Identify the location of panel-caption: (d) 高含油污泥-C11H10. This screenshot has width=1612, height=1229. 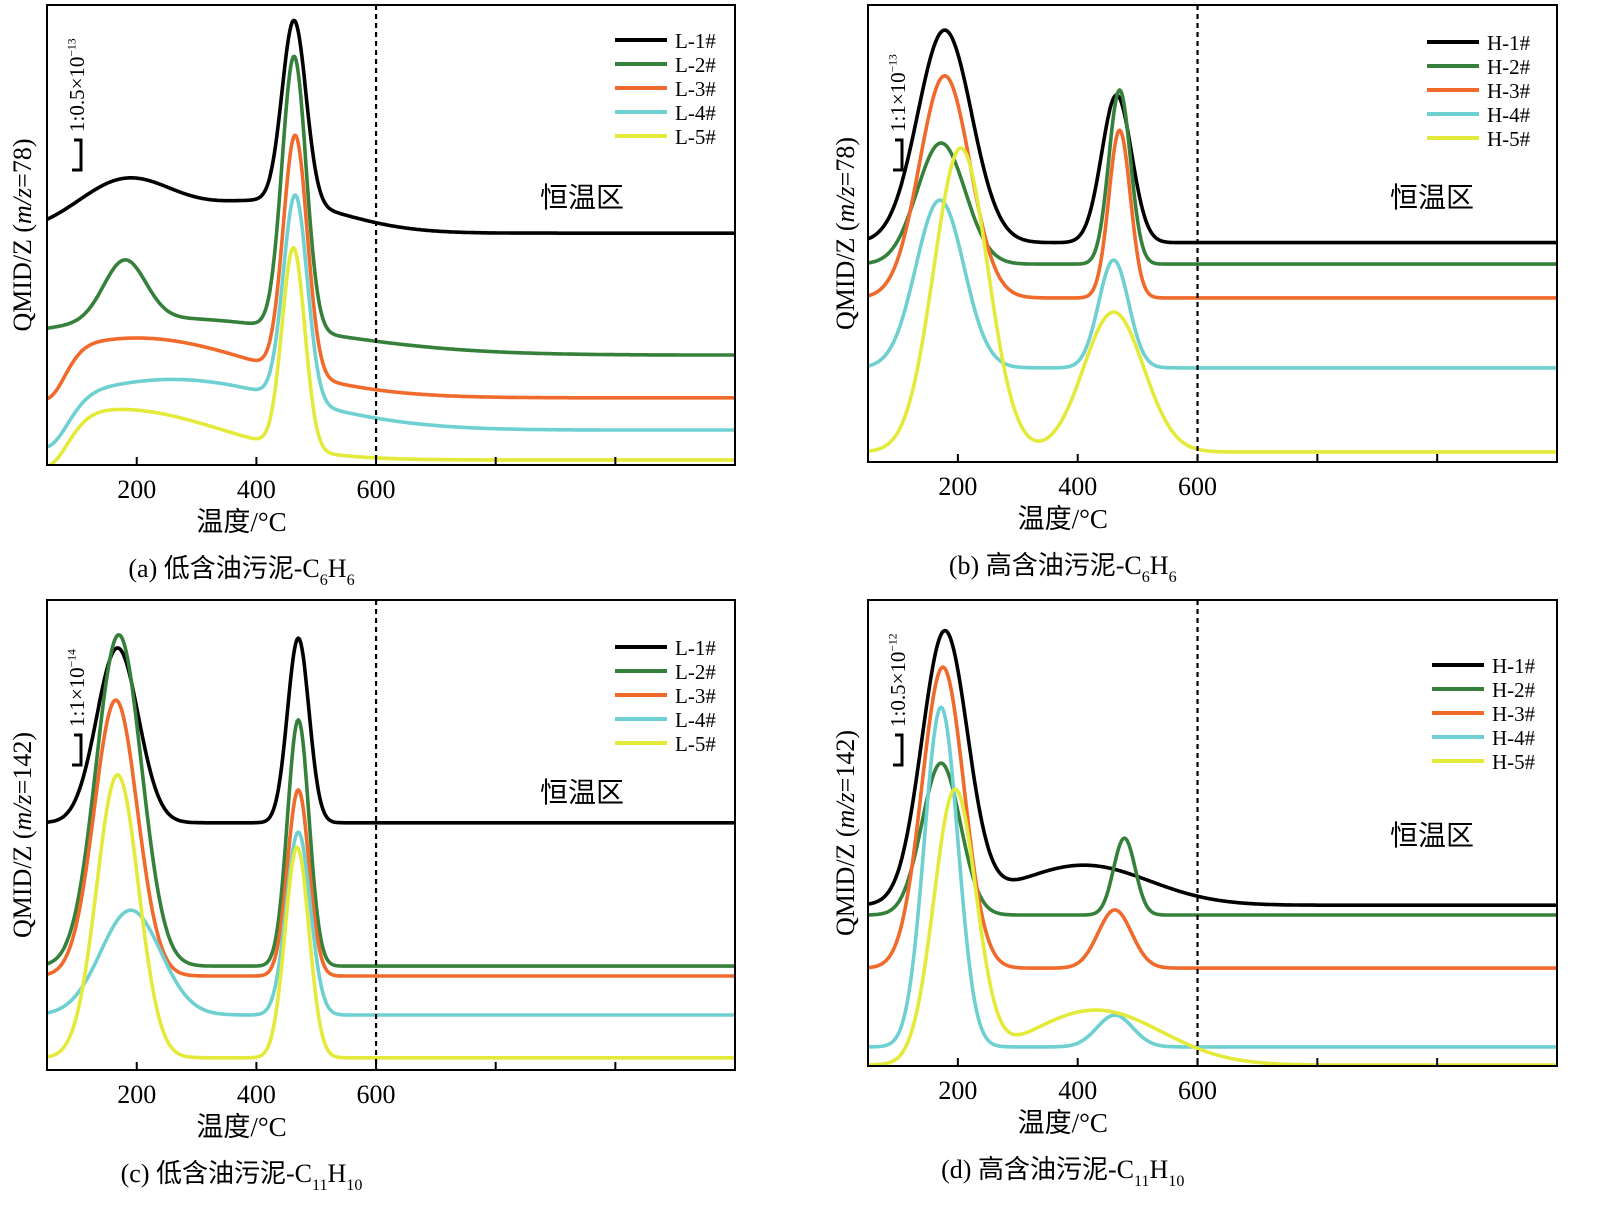
(1062, 1172).